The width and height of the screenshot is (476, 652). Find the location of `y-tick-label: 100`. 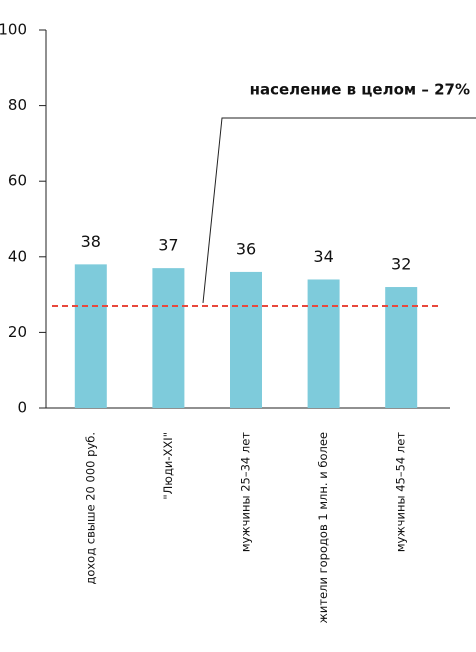

y-tick-label: 100 is located at coordinates (13, 30).